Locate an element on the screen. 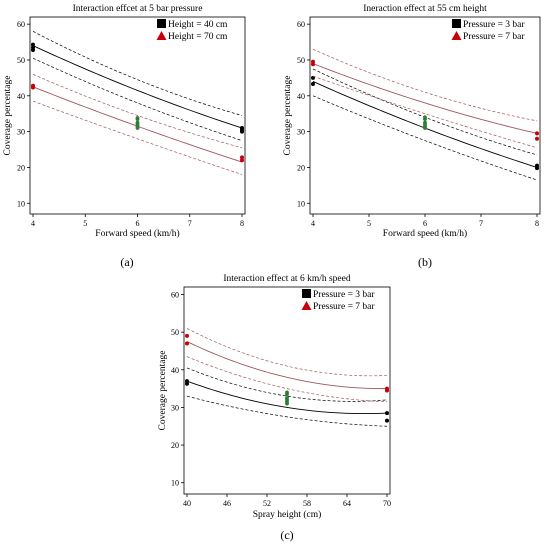 This screenshot has height=546, width=550. chart-title: Interaction effect at 6 km/h speed is located at coordinates (286, 278).